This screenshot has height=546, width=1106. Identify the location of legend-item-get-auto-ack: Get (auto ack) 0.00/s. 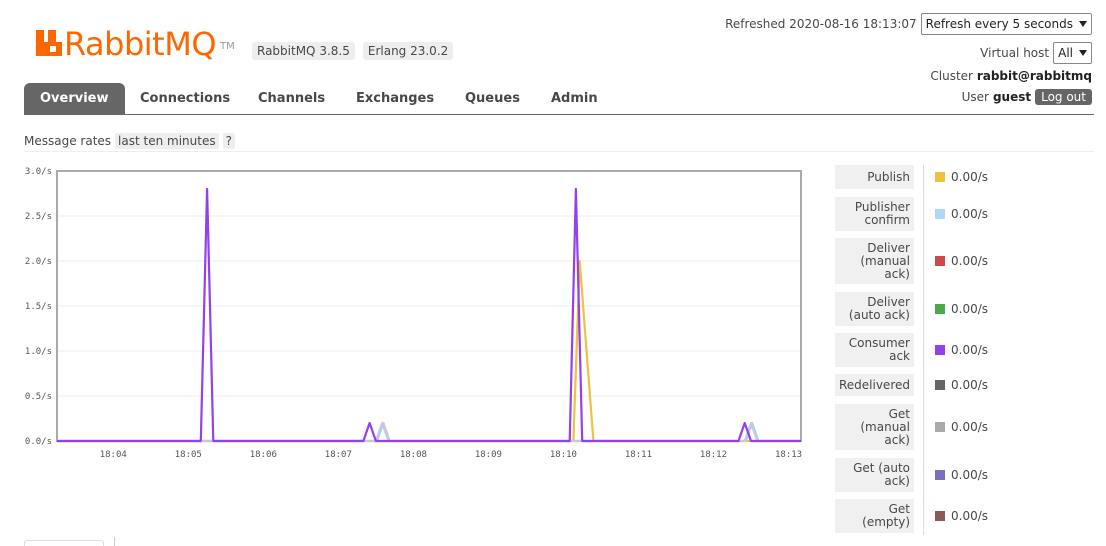
(911, 475).